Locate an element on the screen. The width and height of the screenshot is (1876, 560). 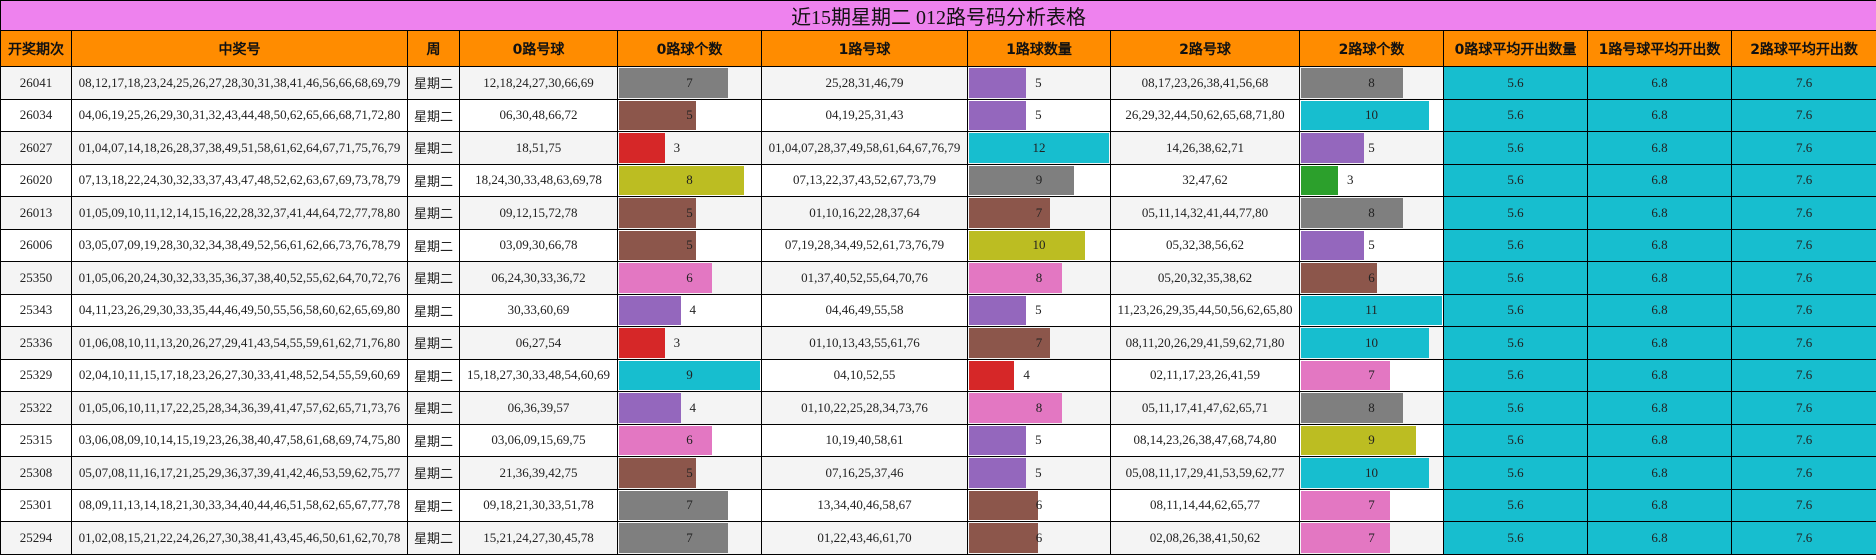
route1-count-cell: 7 is located at coordinates (1039, 213).